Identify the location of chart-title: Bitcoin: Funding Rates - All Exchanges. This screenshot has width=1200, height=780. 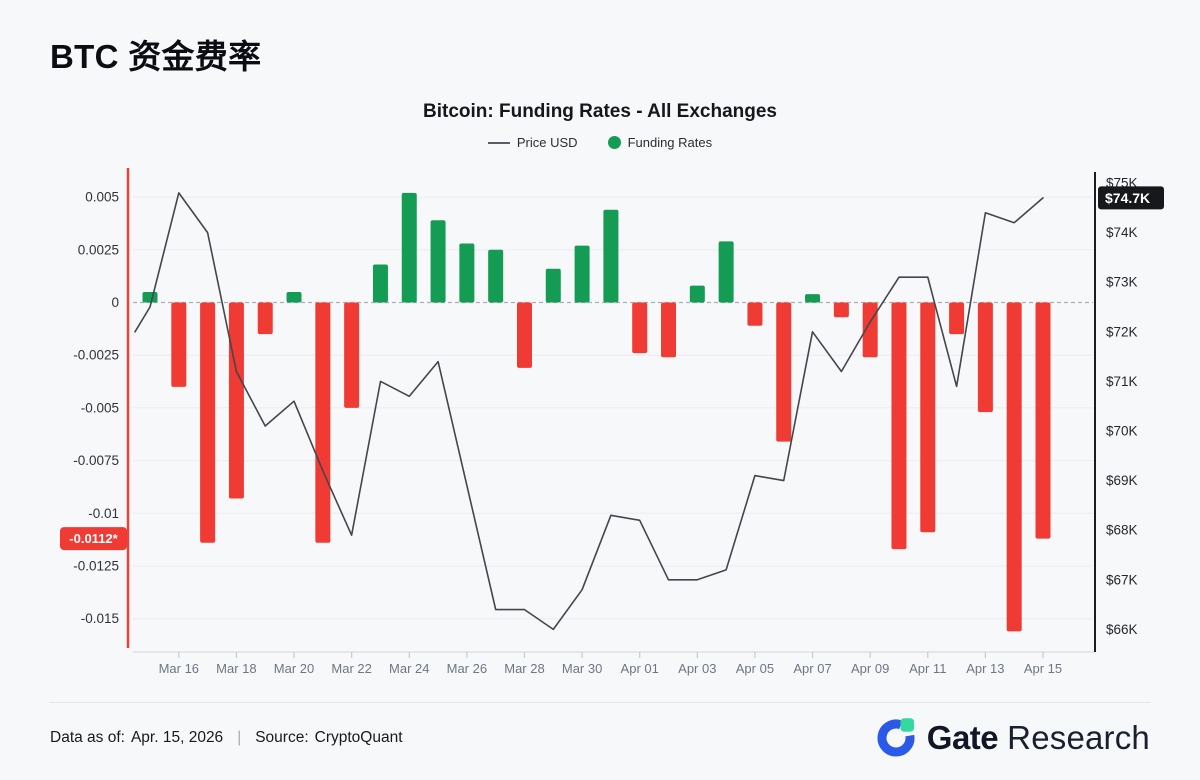
(600, 111).